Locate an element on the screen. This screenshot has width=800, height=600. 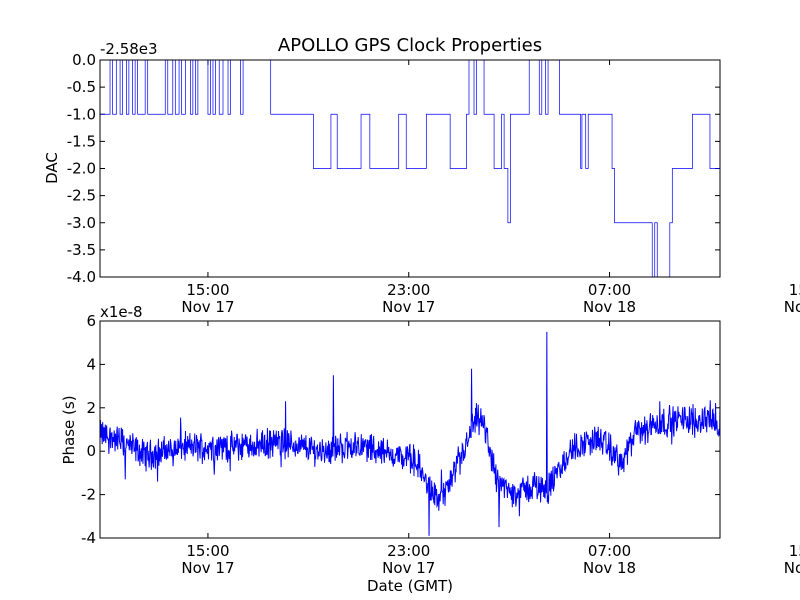
phase-y-tick-label: 6 is located at coordinates (91, 321).